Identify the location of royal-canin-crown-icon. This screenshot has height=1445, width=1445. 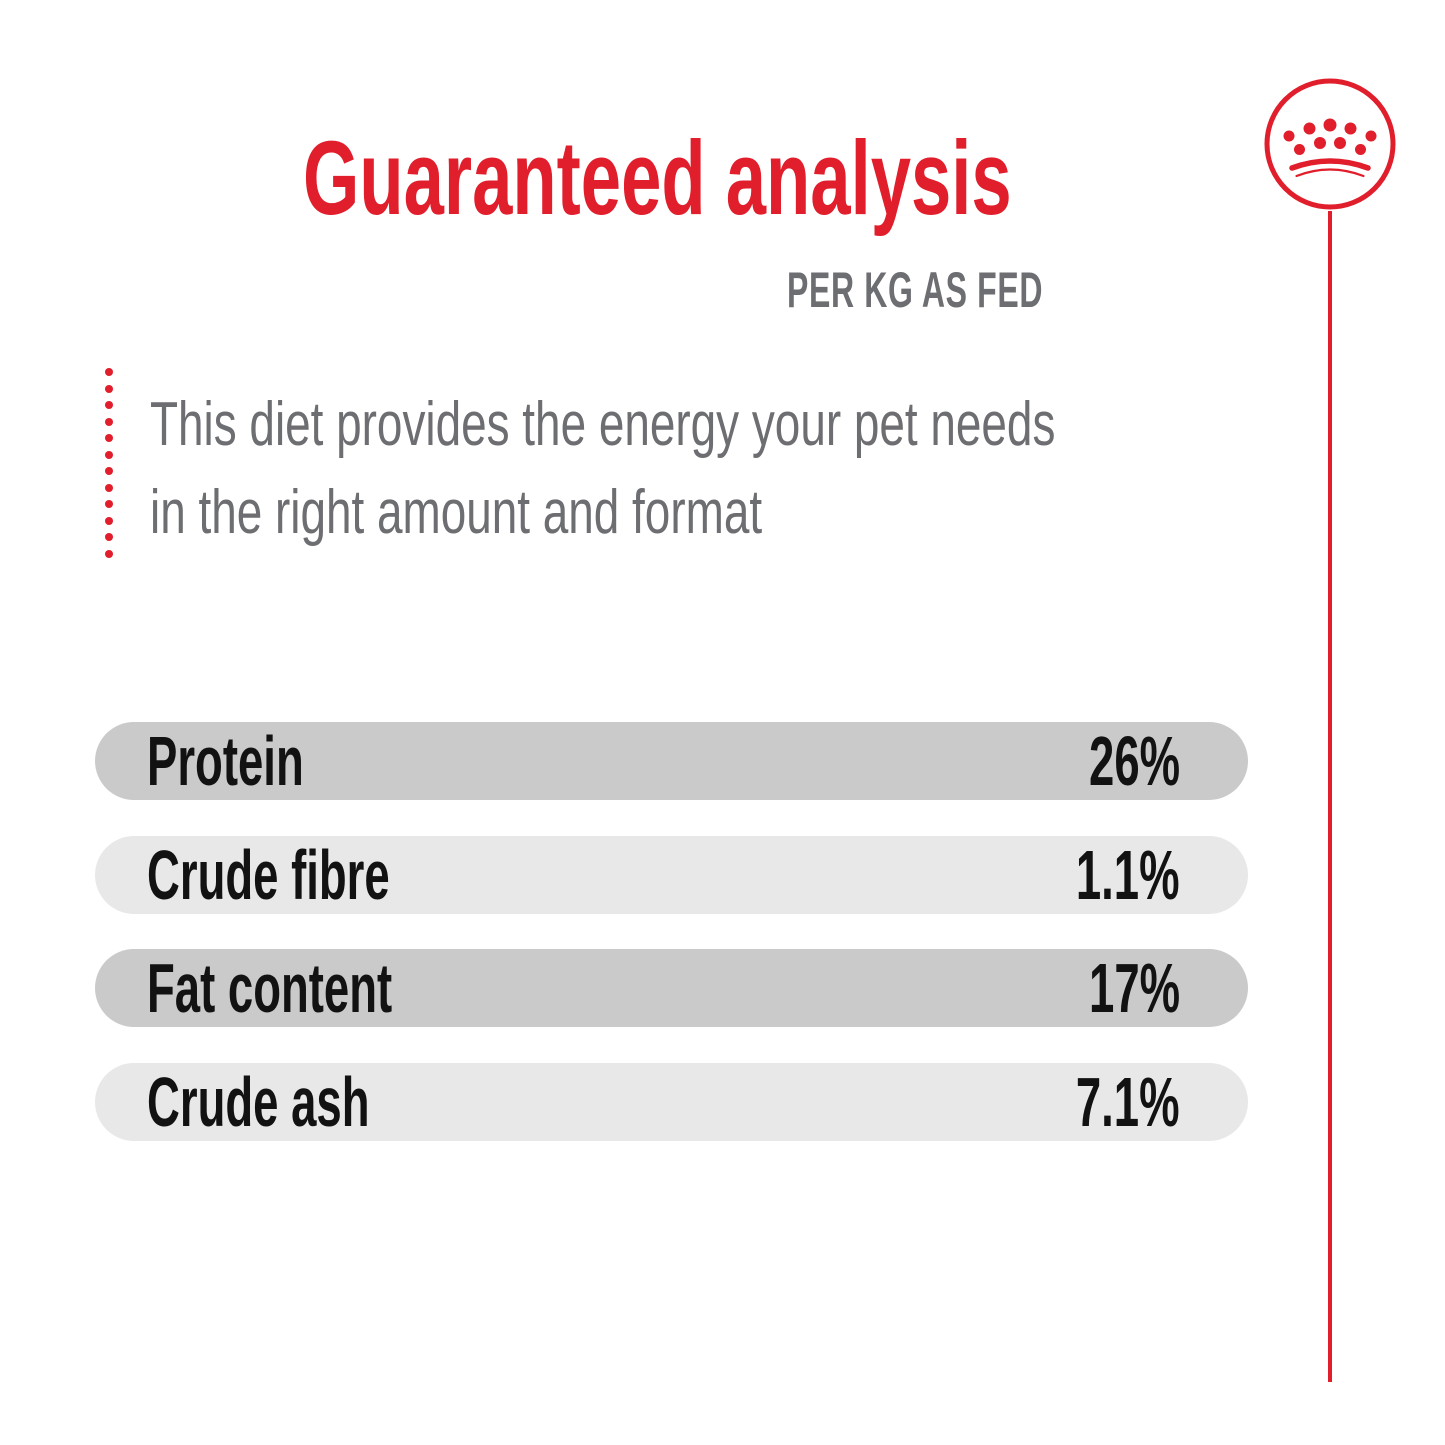
(1330, 144).